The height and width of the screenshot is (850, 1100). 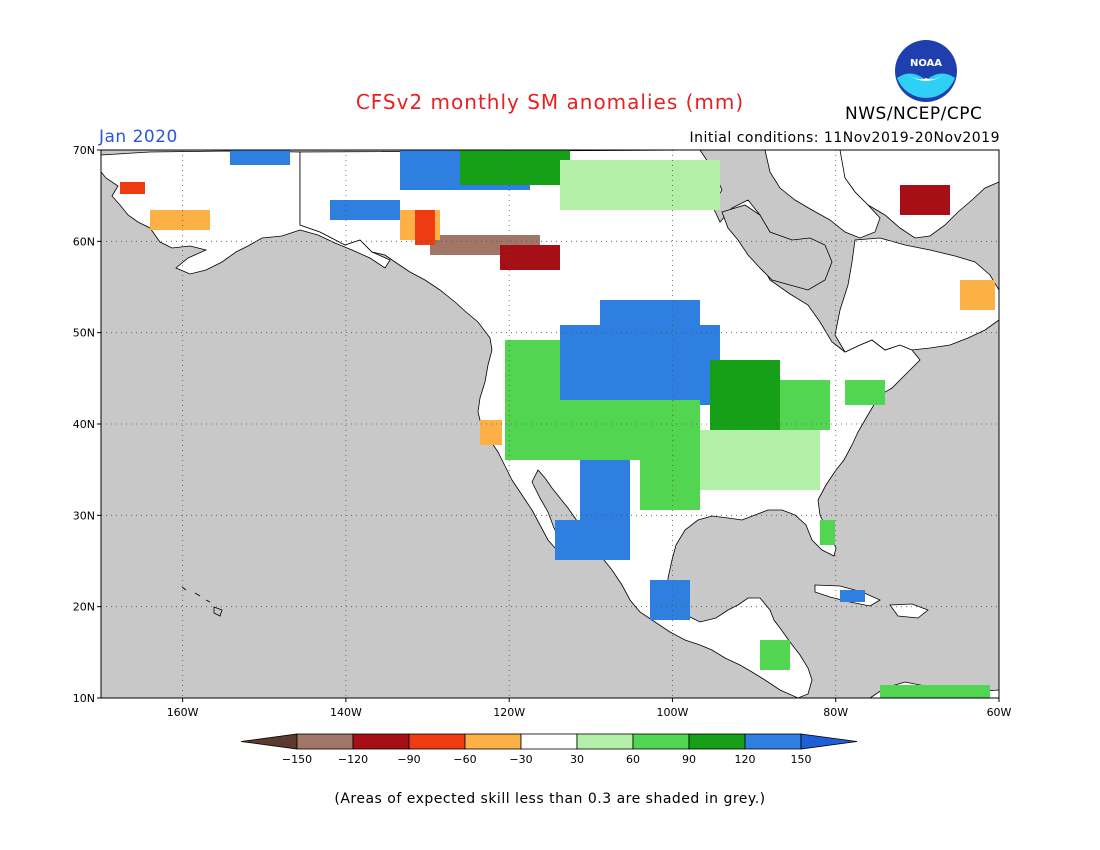 What do you see at coordinates (84, 515) in the screenshot?
I see `lat-tick-label: 30N` at bounding box center [84, 515].